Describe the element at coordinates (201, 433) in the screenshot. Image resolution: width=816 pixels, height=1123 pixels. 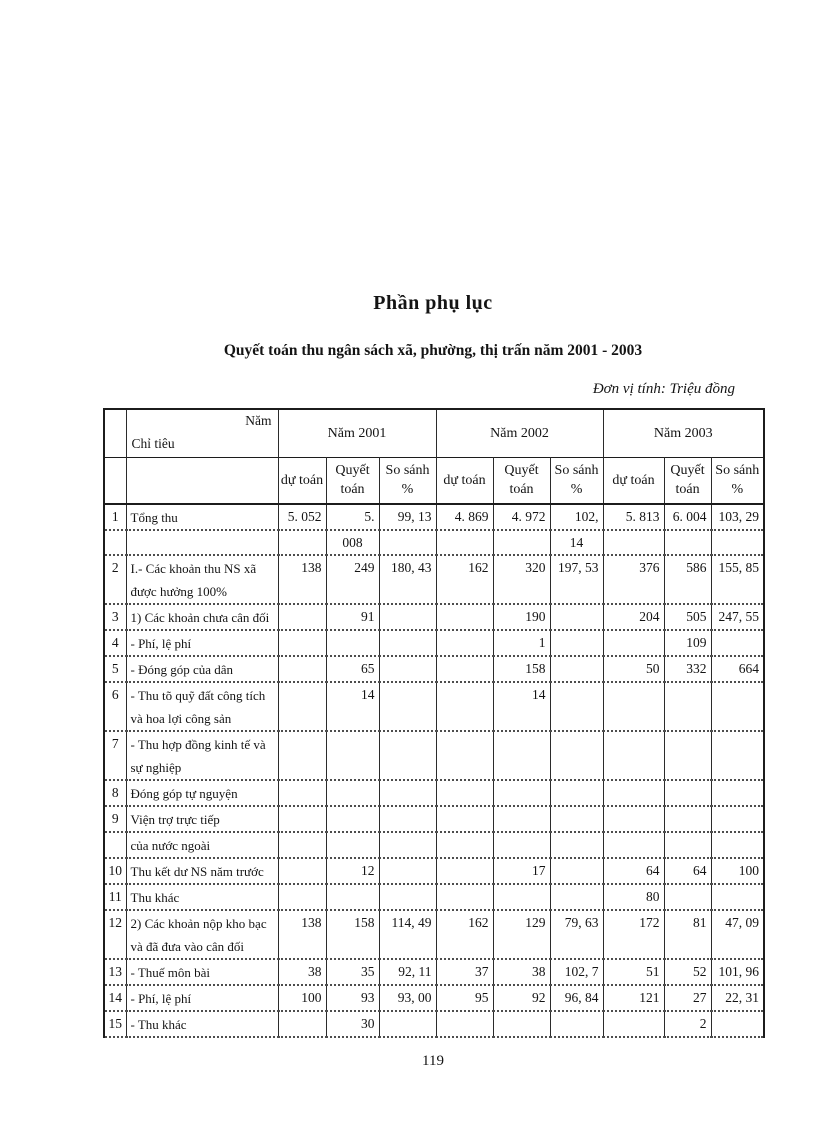
I see `corner-cell: Năm Chỉ tiêu` at that location.